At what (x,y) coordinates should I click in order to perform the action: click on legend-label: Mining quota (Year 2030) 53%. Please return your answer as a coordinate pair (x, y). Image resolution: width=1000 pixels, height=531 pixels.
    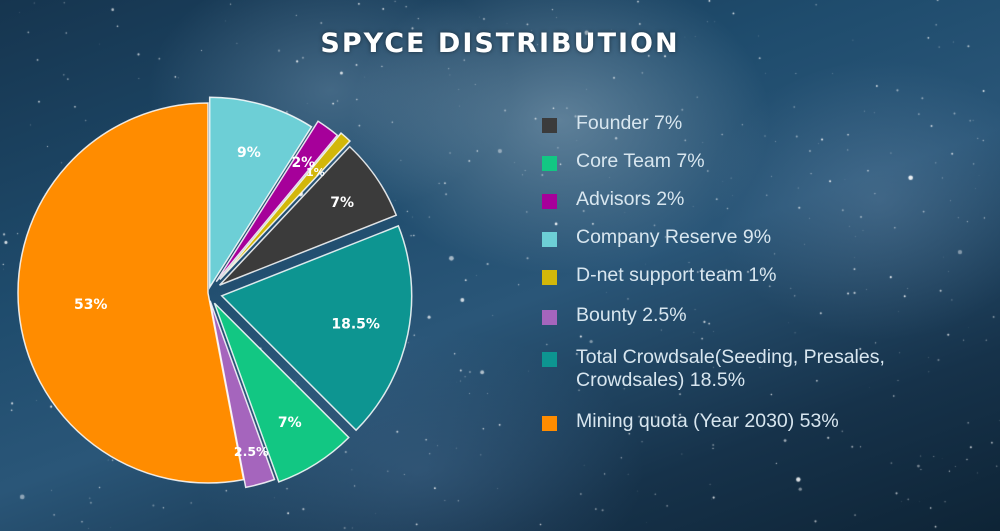
    Looking at the image, I should click on (707, 421).